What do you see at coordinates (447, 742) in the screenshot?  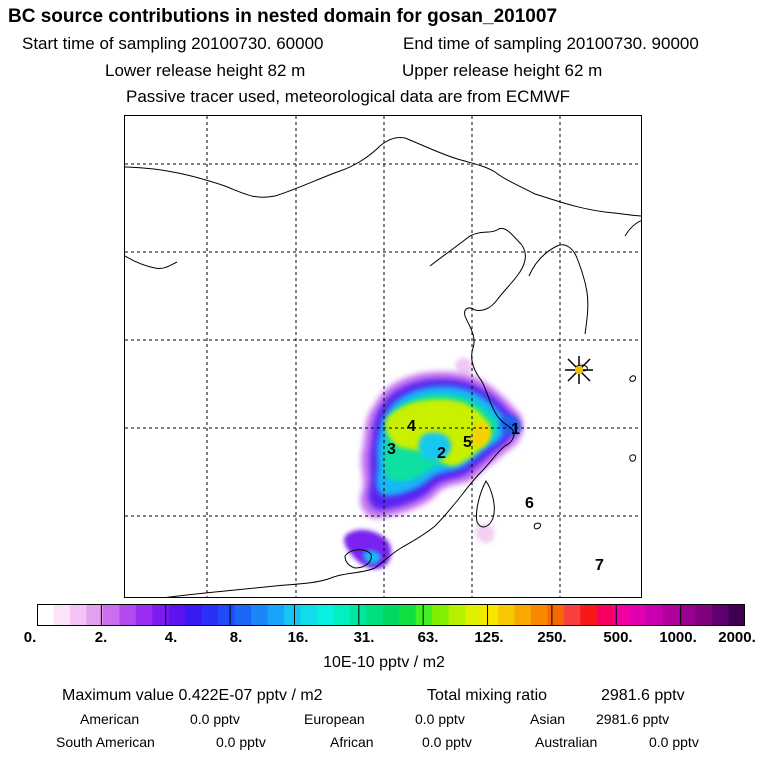 I see `african-value: 0.0 pptv` at bounding box center [447, 742].